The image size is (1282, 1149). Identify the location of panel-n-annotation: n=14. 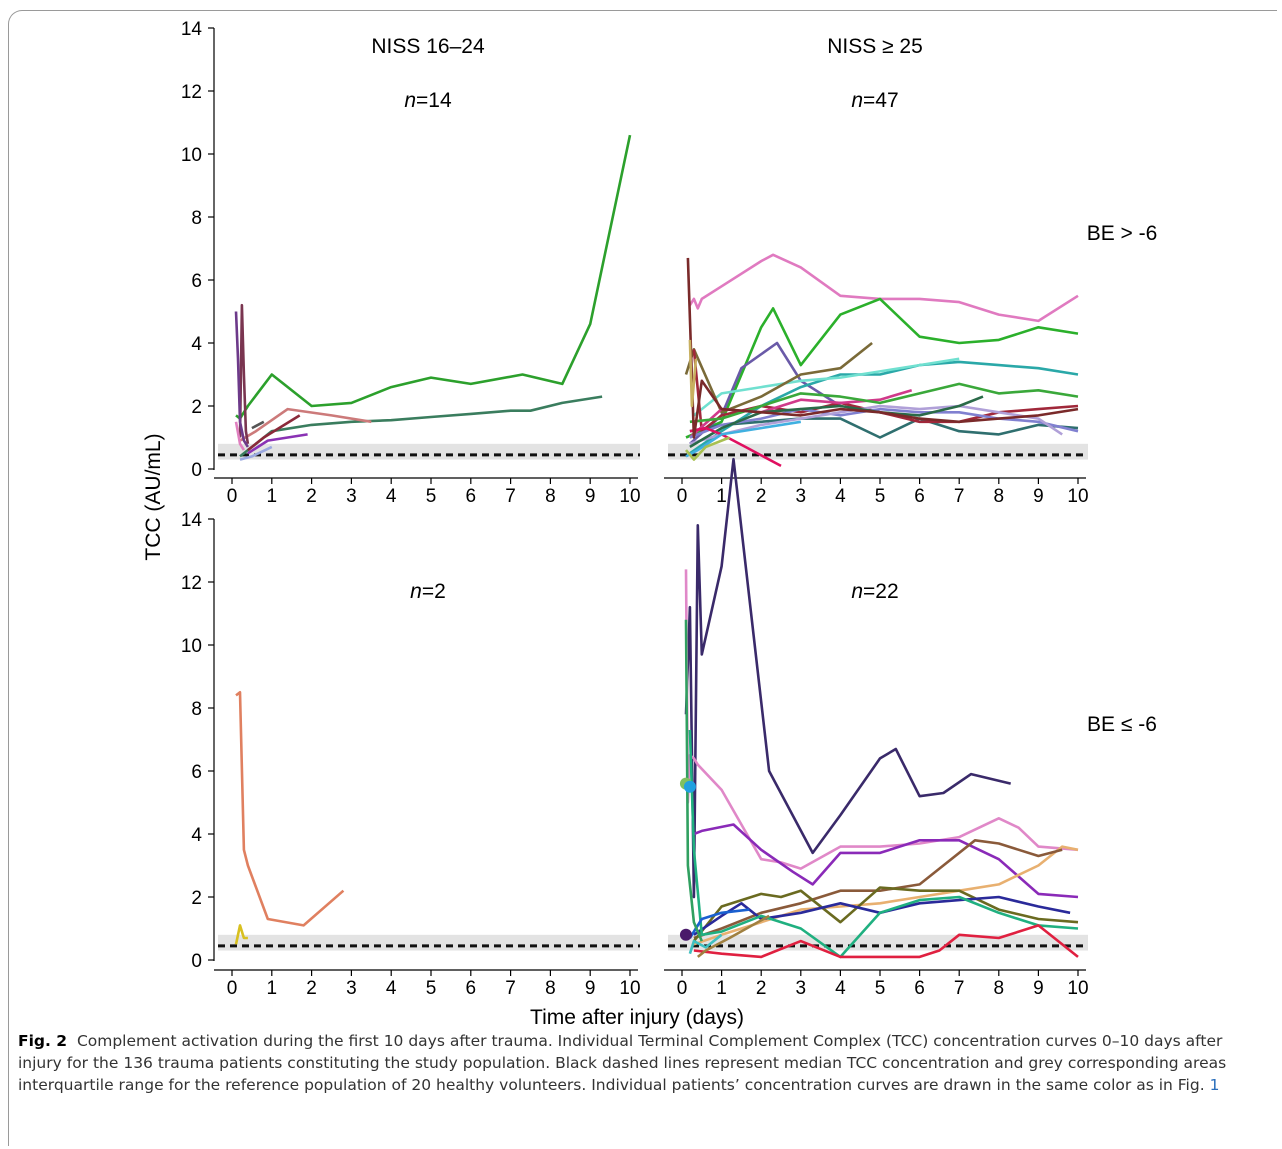
(428, 100).